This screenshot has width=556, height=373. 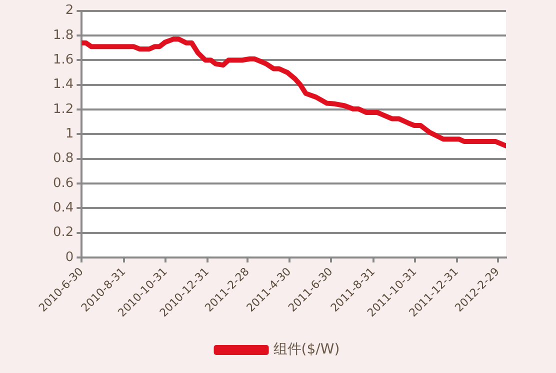 What do you see at coordinates (63, 208) in the screenshot?
I see `y-tick-label: 0.4` at bounding box center [63, 208].